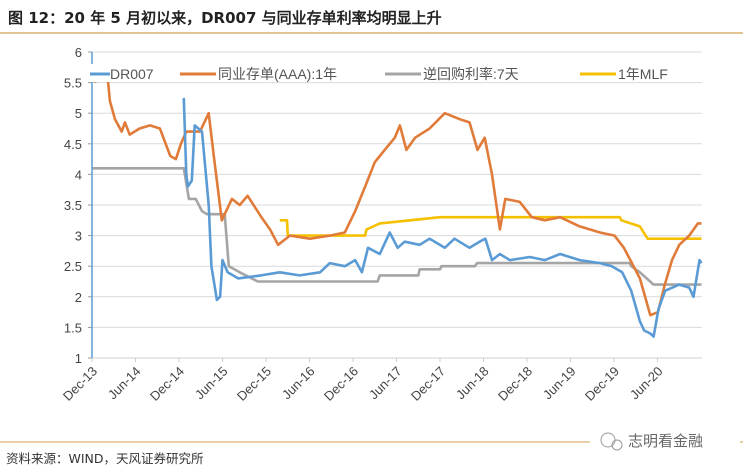  I want to click on y-tick-label: 3.5, so click(73, 205).